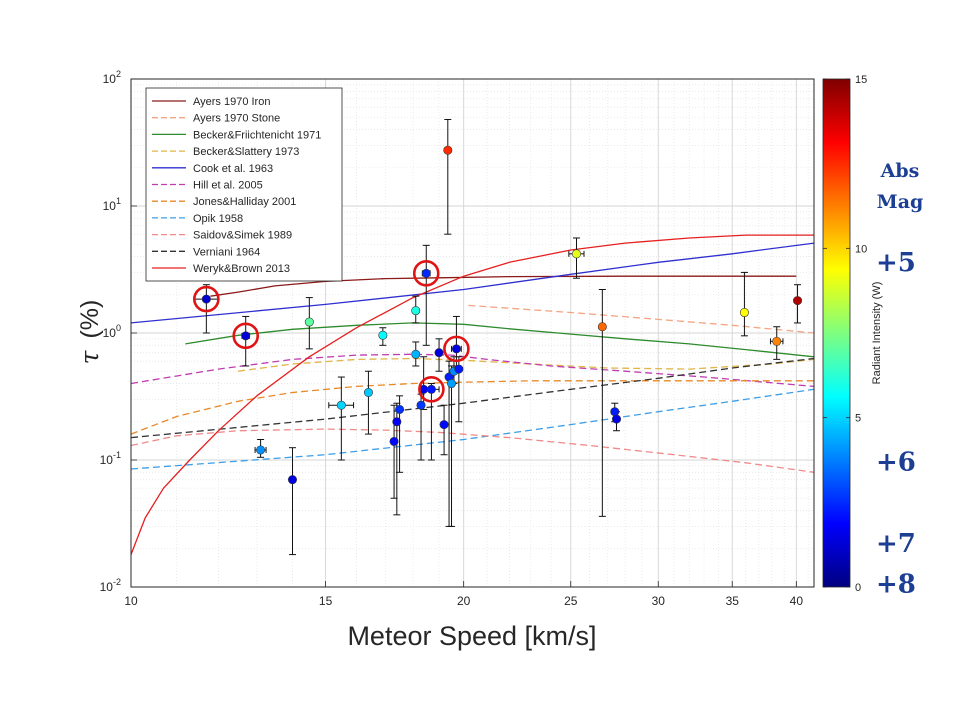 The width and height of the screenshot is (960, 720). Describe the element at coordinates (89, 356) in the screenshot. I see `y-axis-symbol: τ` at that location.